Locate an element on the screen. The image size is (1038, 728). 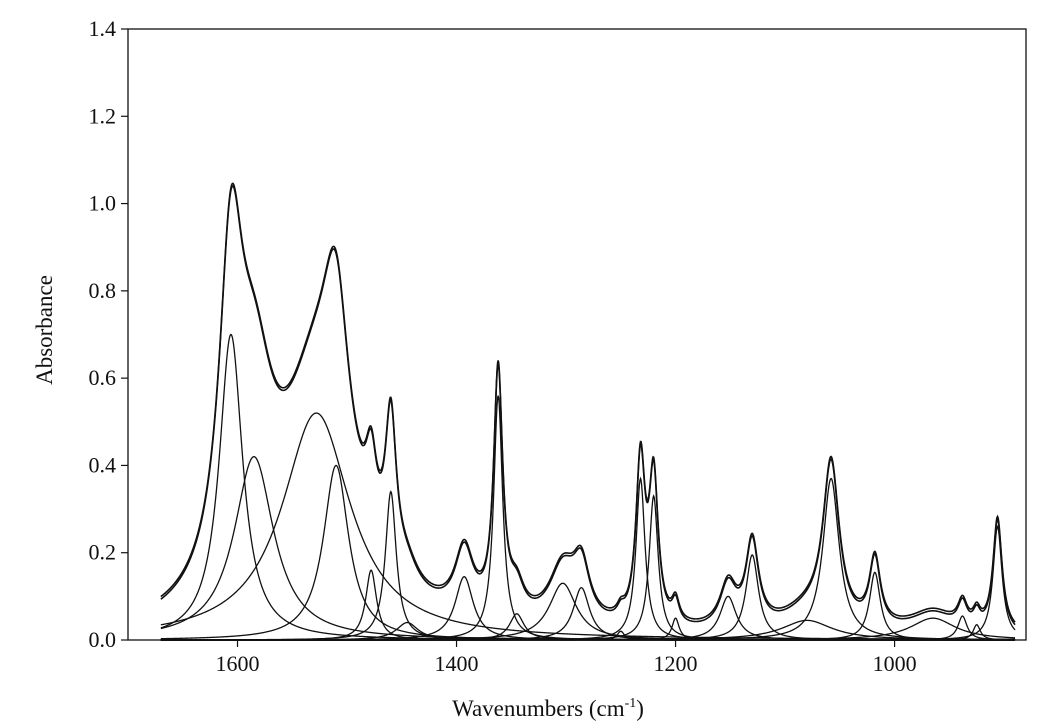
x-tick-label: 1200 is located at coordinates (676, 663).